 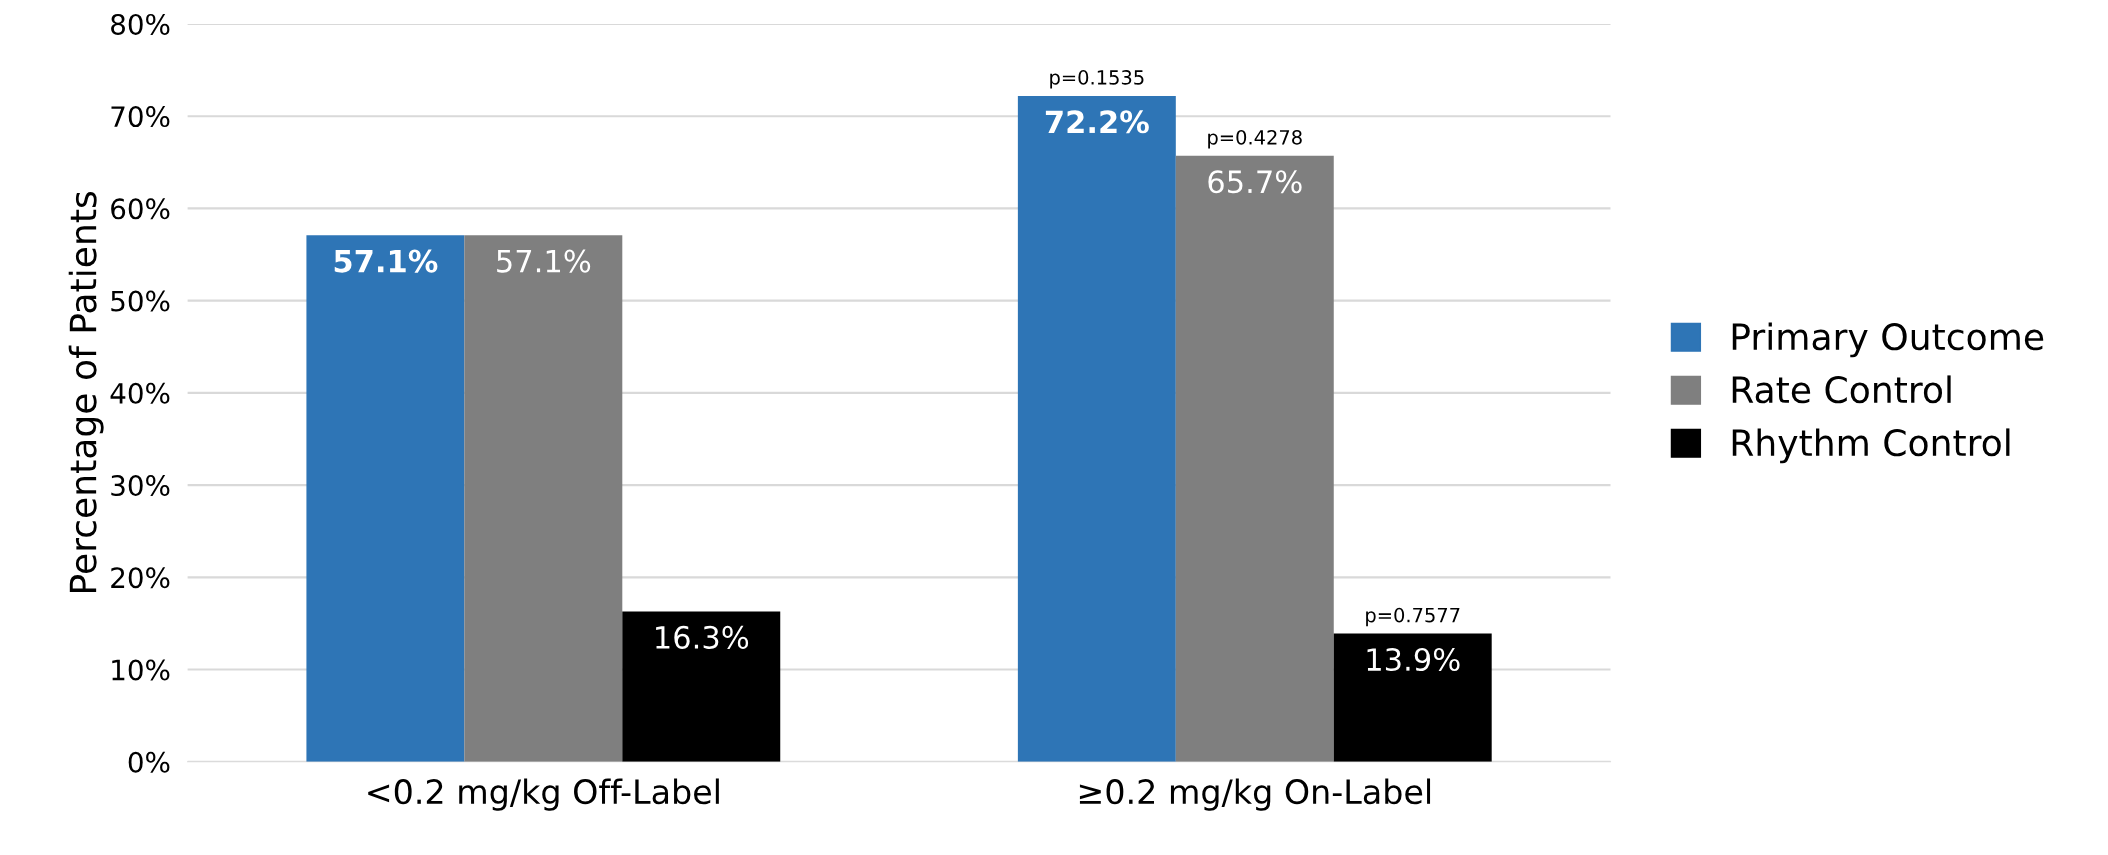 What do you see at coordinates (140, 393) in the screenshot?
I see `y-tick-label: 40%` at bounding box center [140, 393].